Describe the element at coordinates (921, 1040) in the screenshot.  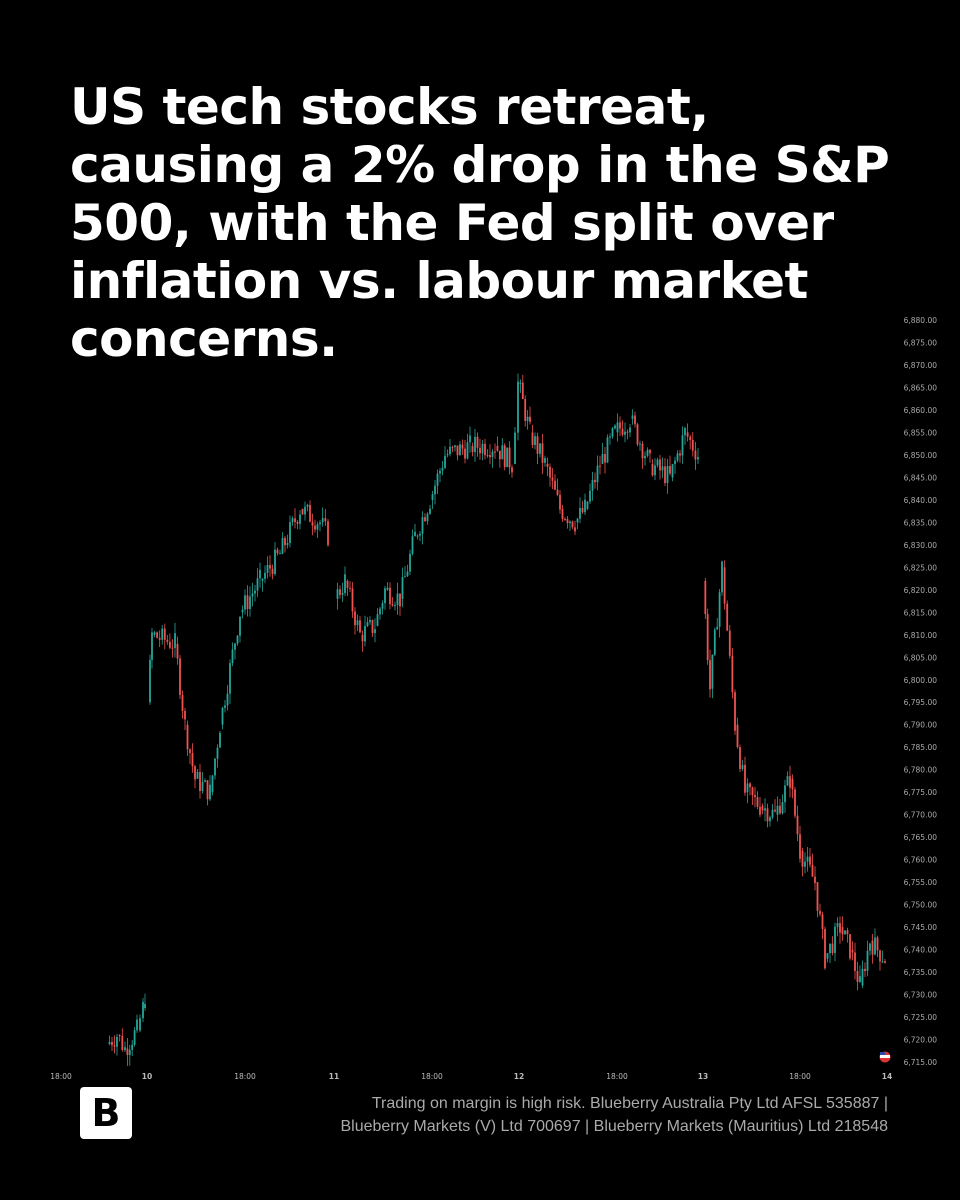
I see `y-tick-label: 6,720.00` at that location.